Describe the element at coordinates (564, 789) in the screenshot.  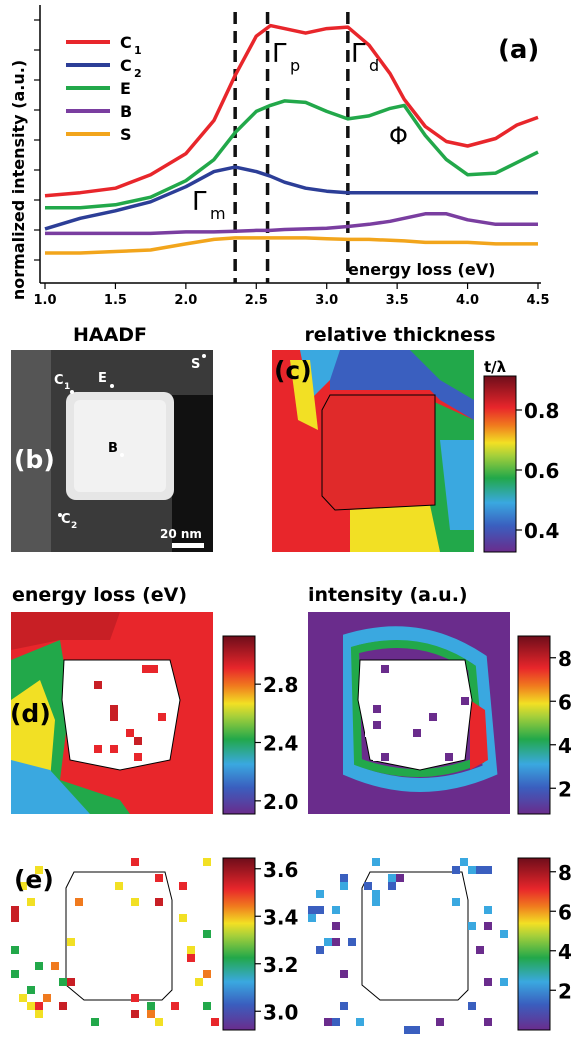
I see `colorbar-tick-label: 2` at that location.